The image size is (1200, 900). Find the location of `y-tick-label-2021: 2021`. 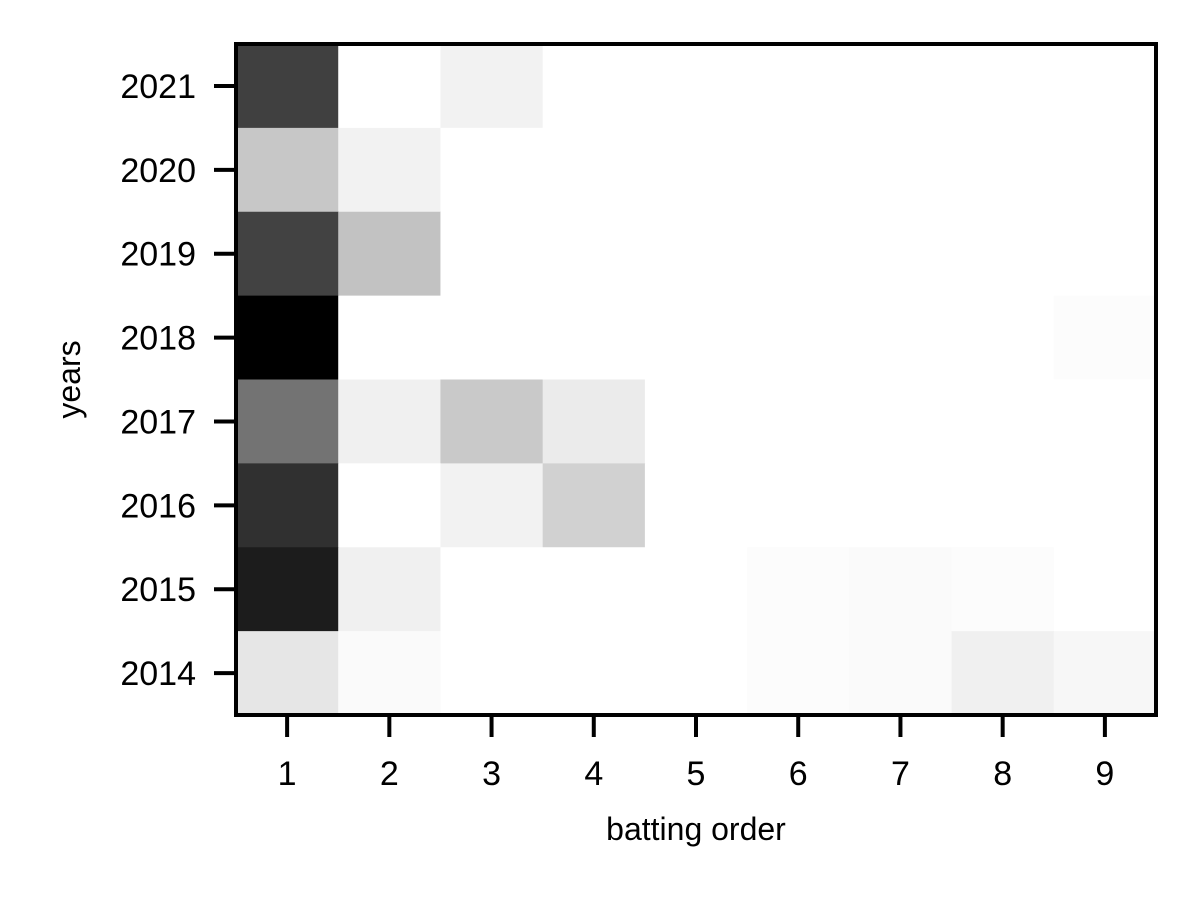

y-tick-label-2021: 2021 is located at coordinates (158, 87).